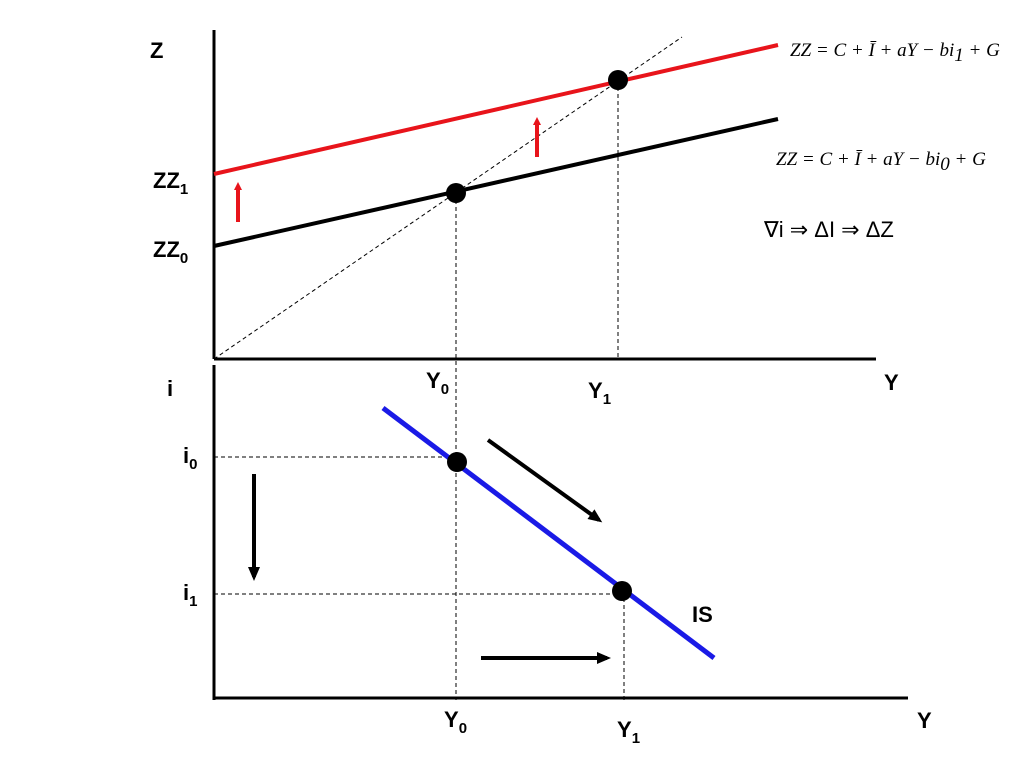 The height and width of the screenshot is (768, 1024). Describe the element at coordinates (170, 388) in the screenshot. I see `bottom-y-axis-label: i` at that location.